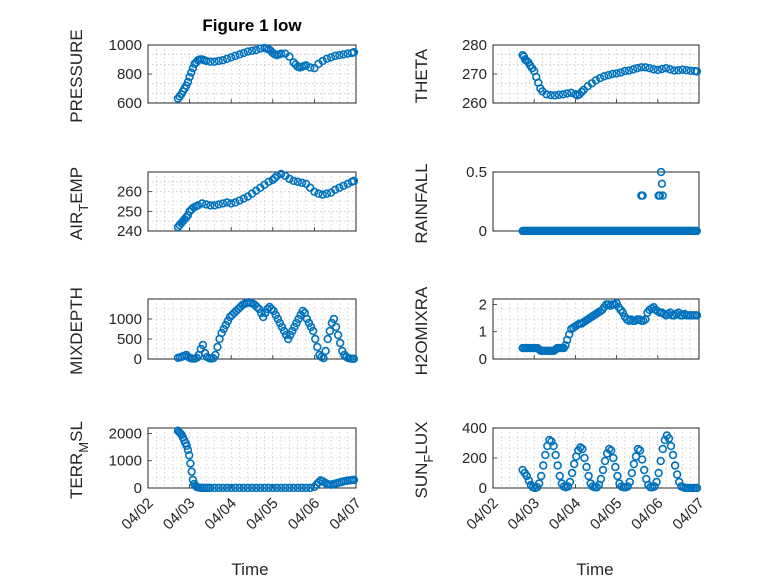 The height and width of the screenshot is (583, 778). I want to click on subplot-pressure: 600 800 1000 PRESSURE, so click(213, 76).